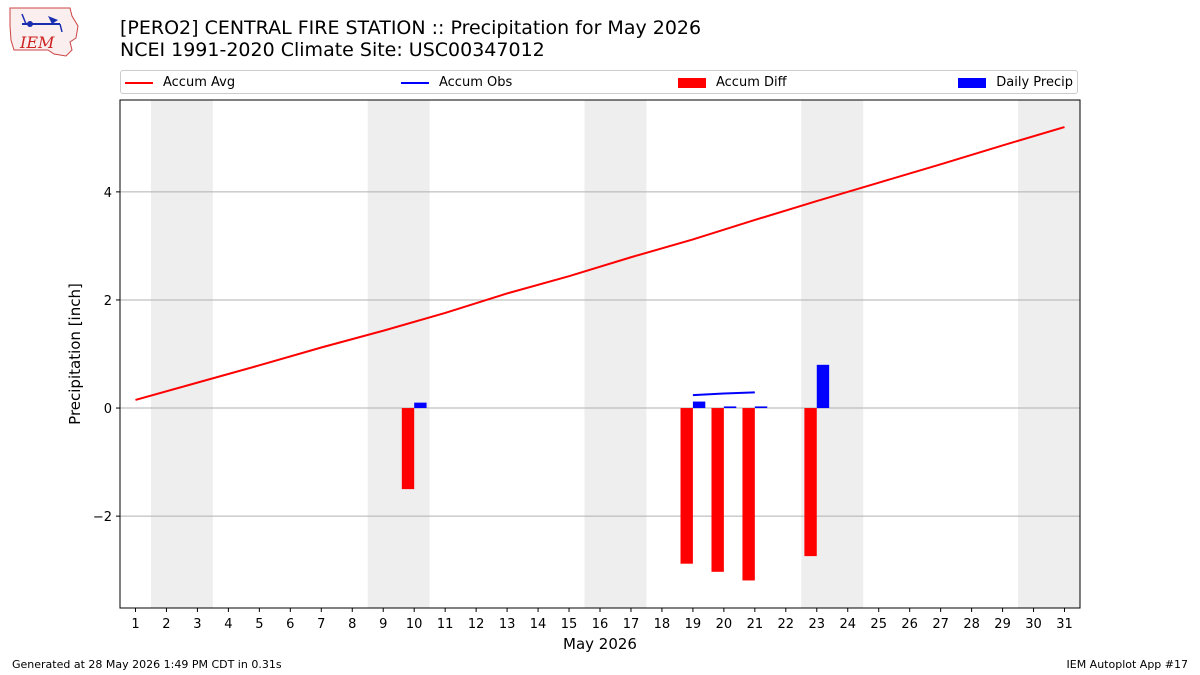  I want to click on x-tick-label: 16, so click(600, 624).